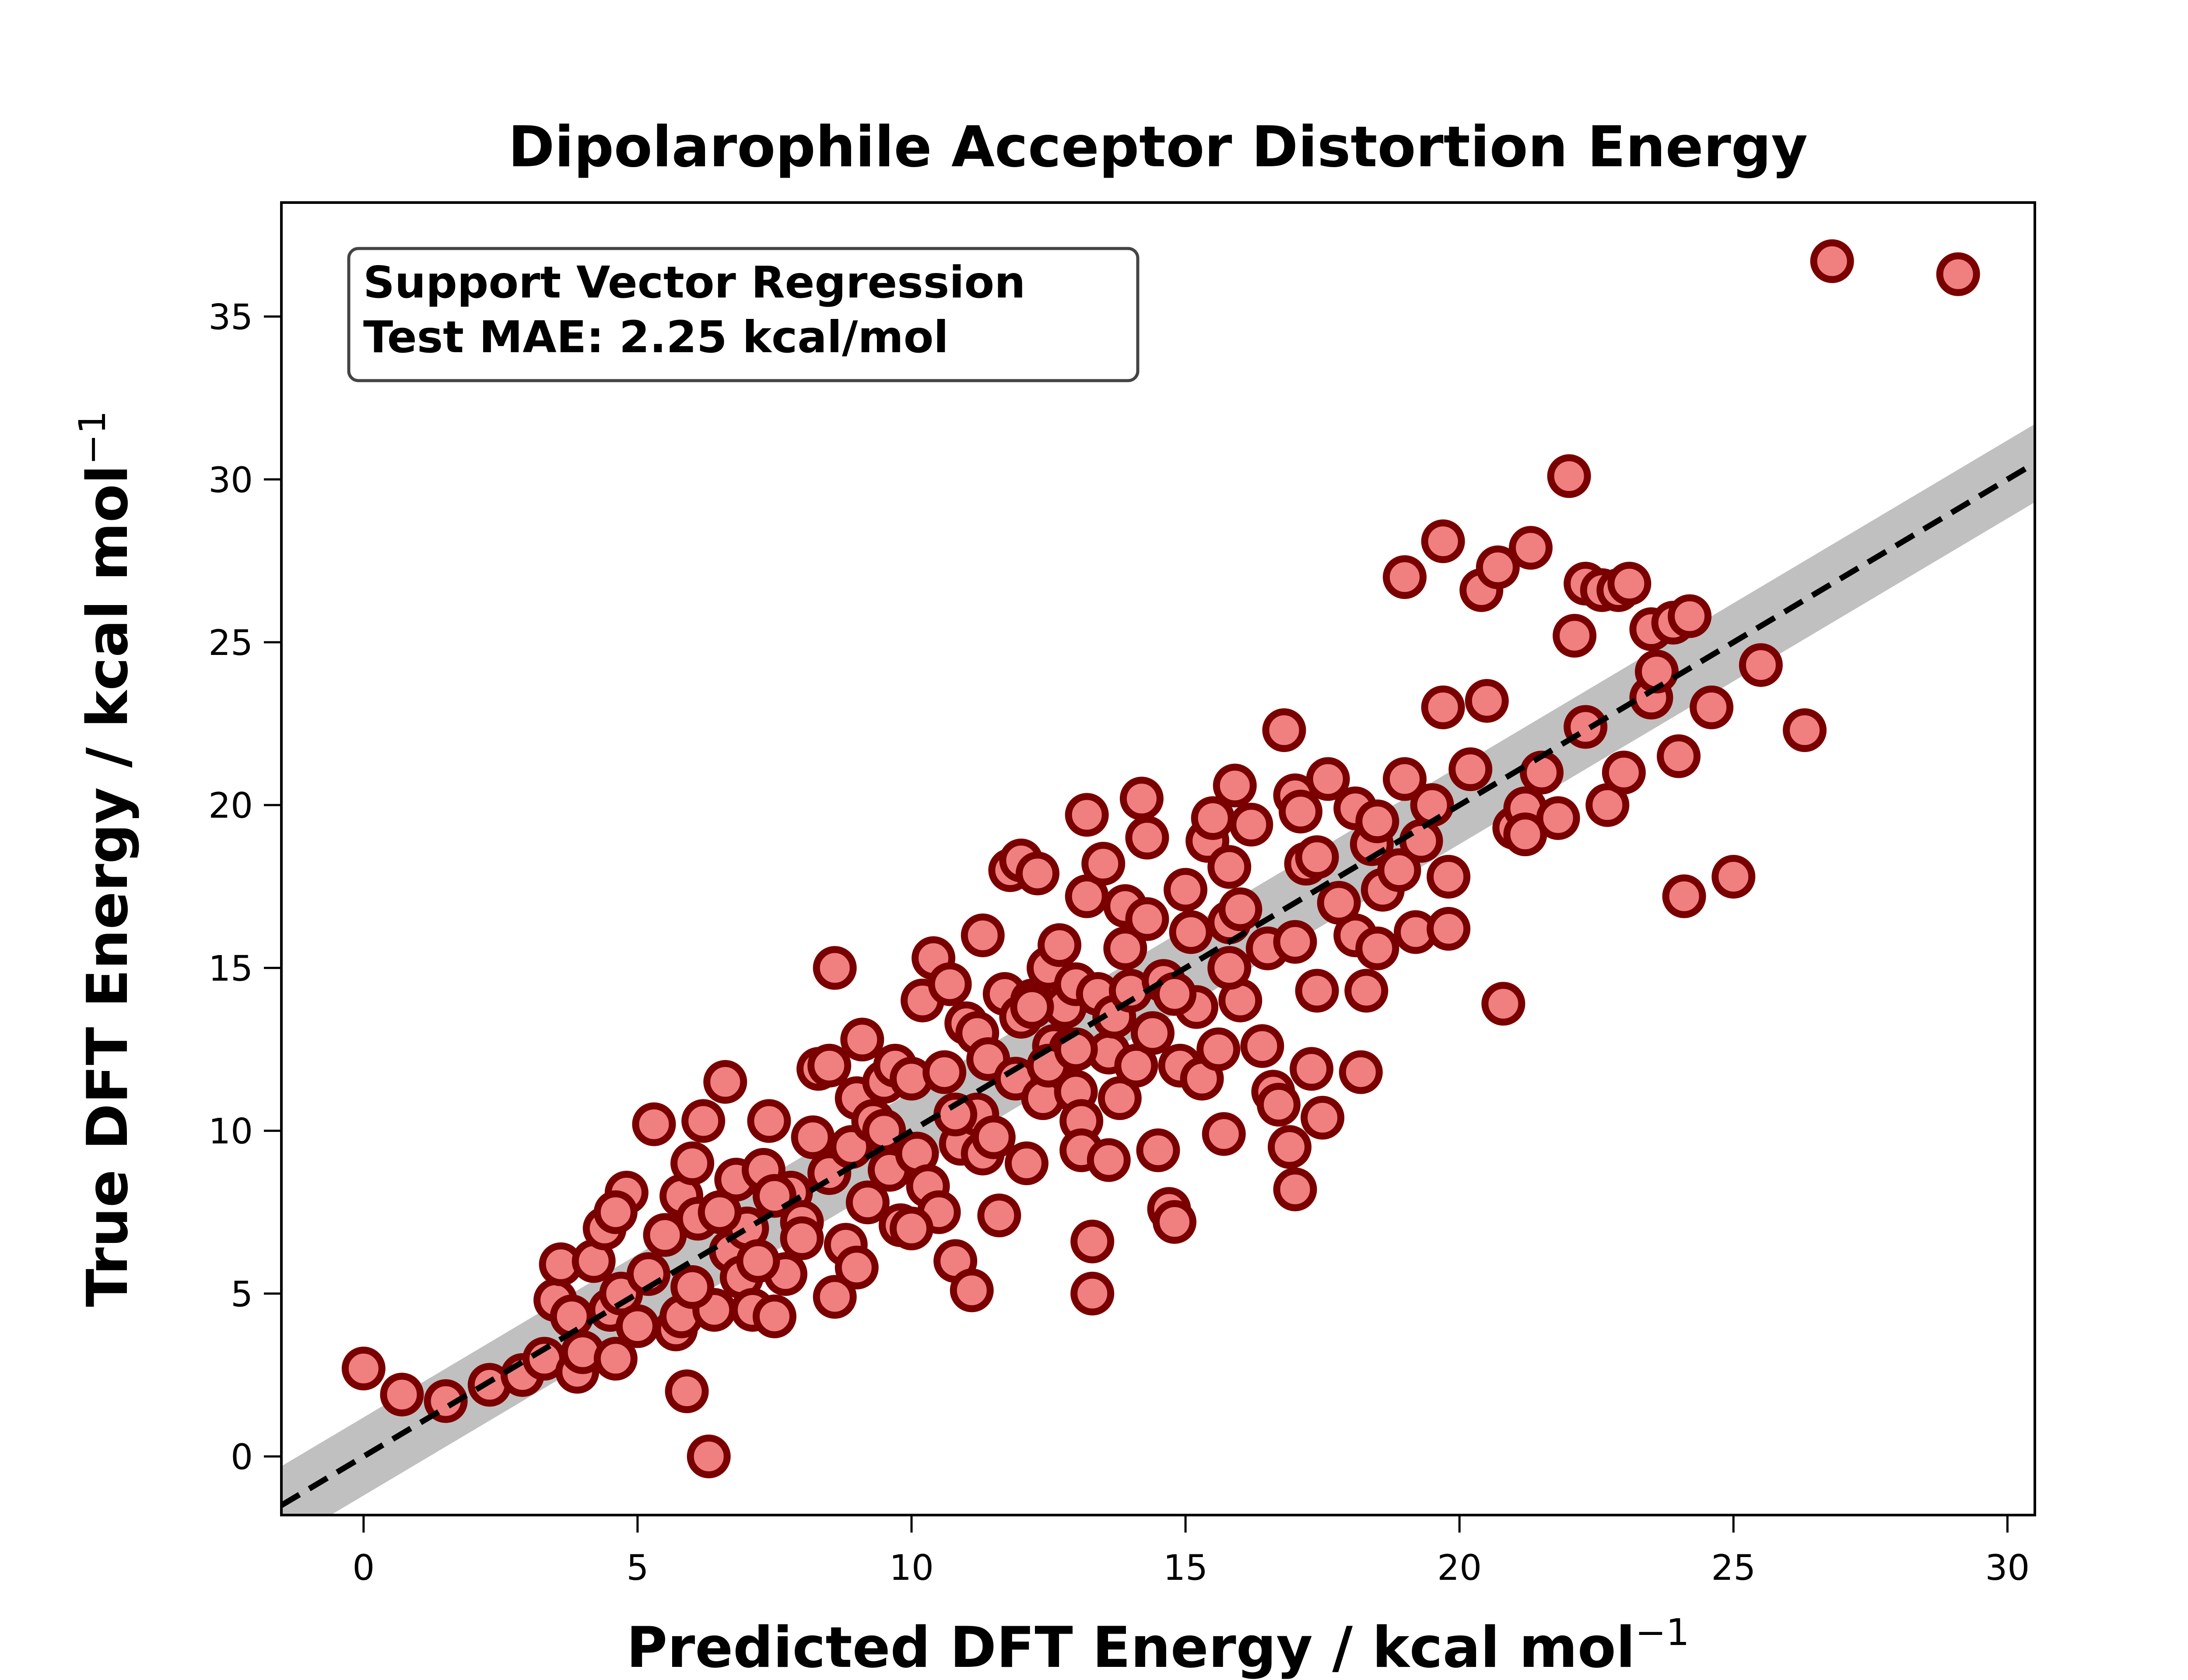 This screenshot has height=1680, width=2188. What do you see at coordinates (656, 337) in the screenshot?
I see `annotation-line-2: Test MAE: 2.25 kcal/mol` at bounding box center [656, 337].